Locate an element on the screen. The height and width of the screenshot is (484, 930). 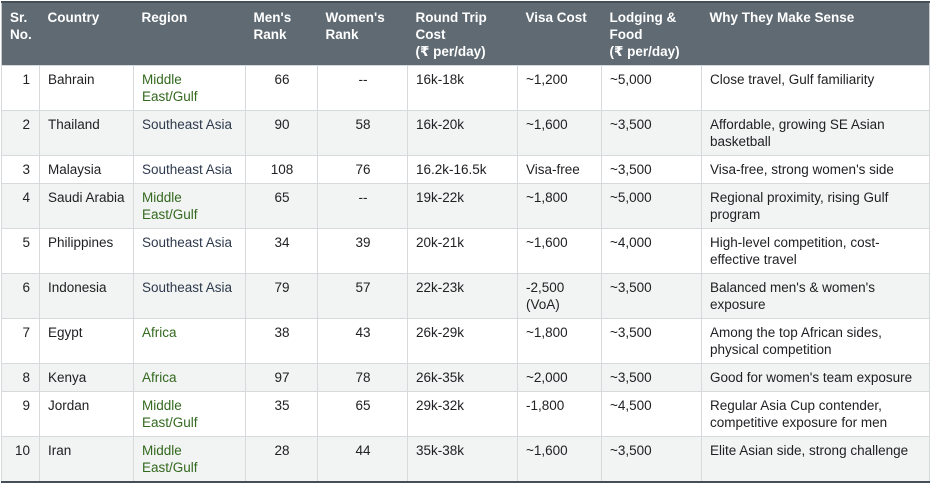
cell-womens: -- is located at coordinates (362, 206).